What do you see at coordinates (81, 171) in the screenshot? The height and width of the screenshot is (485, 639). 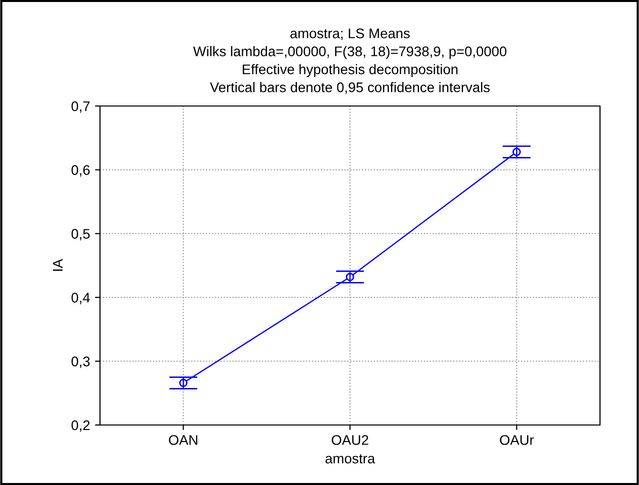 I see `y-tick-label: 0,6` at bounding box center [81, 171].